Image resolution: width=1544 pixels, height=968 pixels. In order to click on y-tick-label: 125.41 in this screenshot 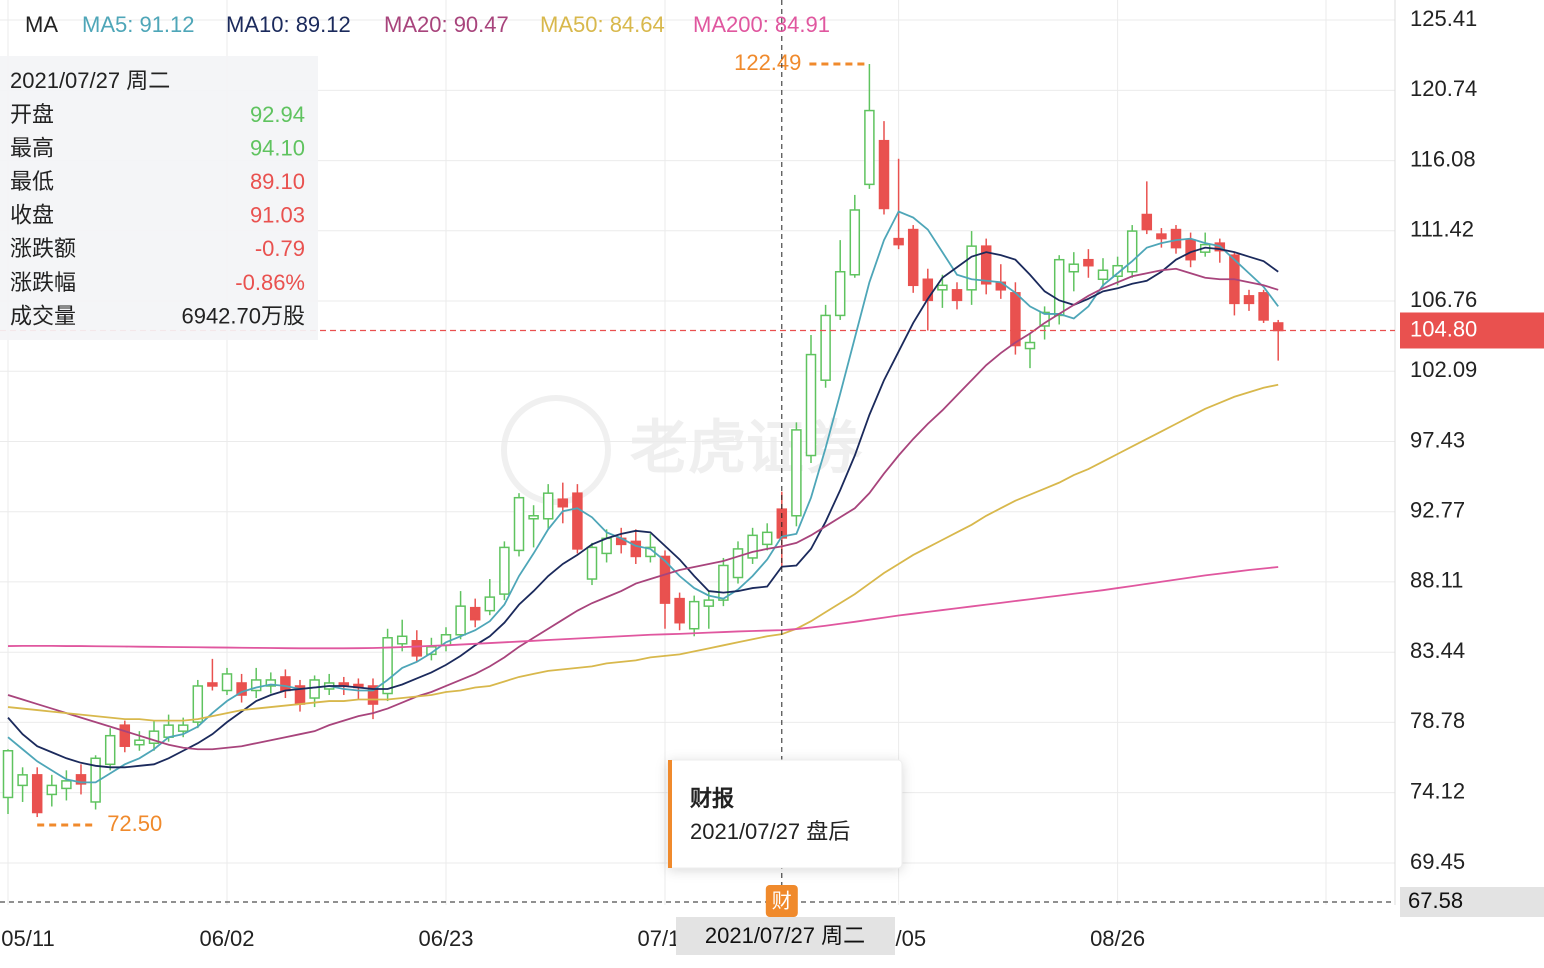, I will do `click(1443, 18)`.